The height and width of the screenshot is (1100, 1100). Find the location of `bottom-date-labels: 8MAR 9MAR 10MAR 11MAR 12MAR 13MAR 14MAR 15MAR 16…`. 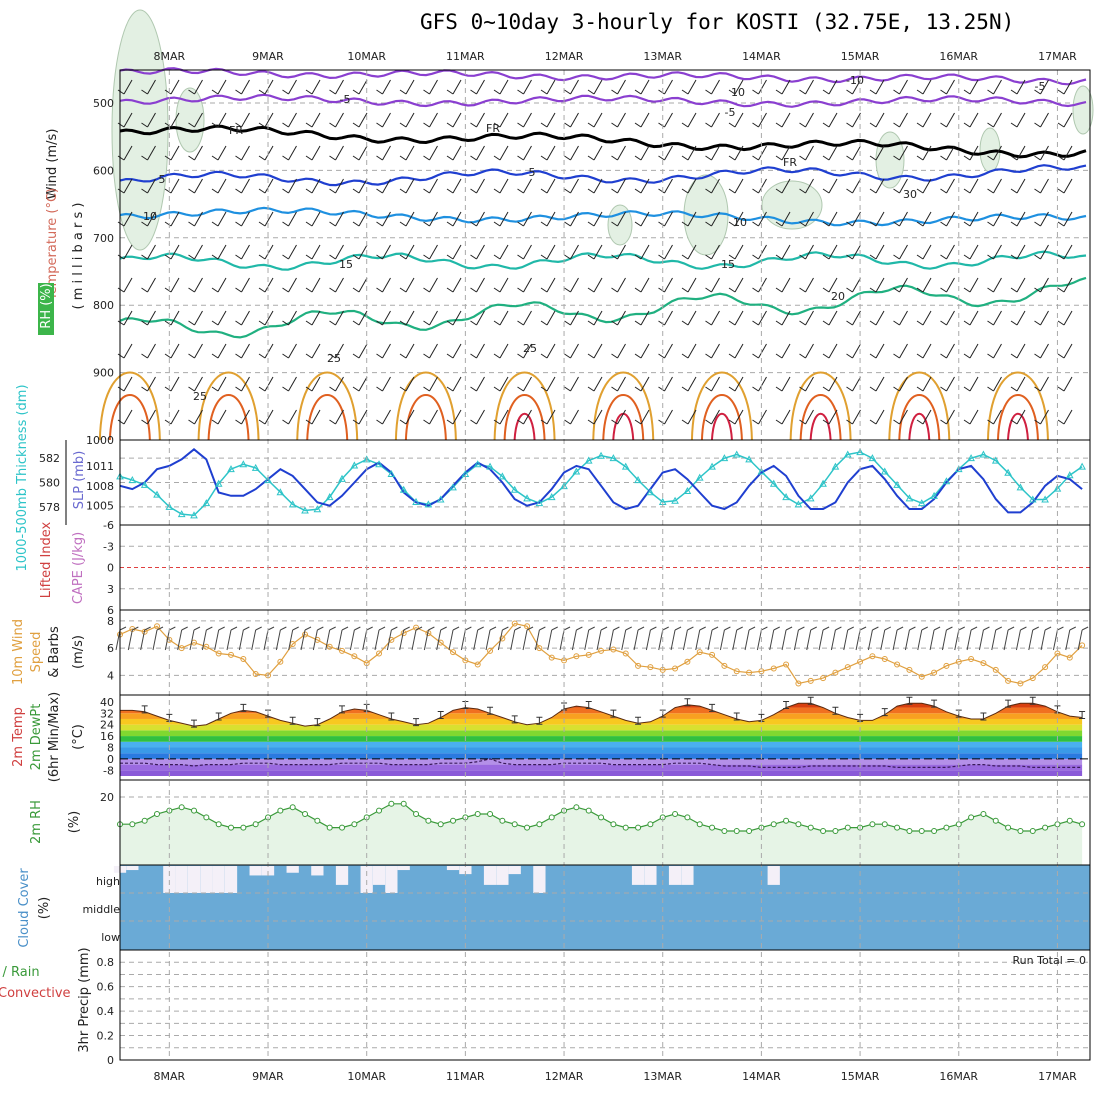

bottom-date-labels: 8MAR 9MAR 10MAR 11MAR 12MAR 13MAR 14MAR 15MAR 16… is located at coordinates (616, 1076).